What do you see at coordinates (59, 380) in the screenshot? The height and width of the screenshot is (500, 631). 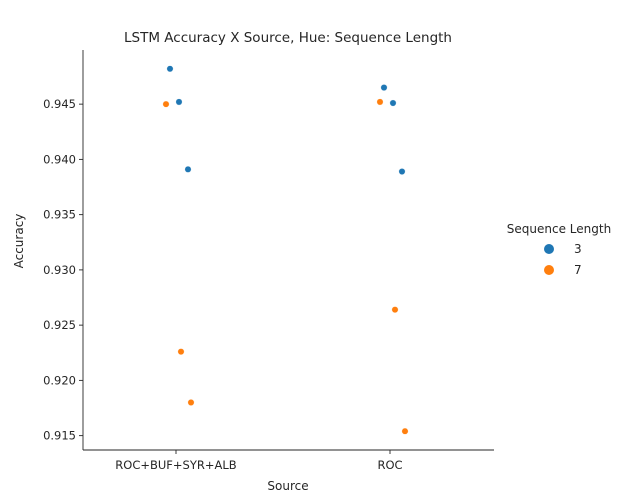 I see `y-tick-label: 0.920` at bounding box center [59, 380].